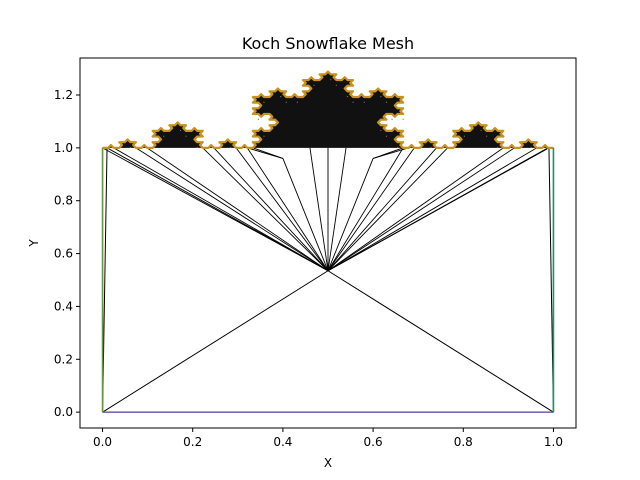 The image size is (640, 480). What do you see at coordinates (192, 442) in the screenshot?
I see `x-tick-label: 0.2` at bounding box center [192, 442].